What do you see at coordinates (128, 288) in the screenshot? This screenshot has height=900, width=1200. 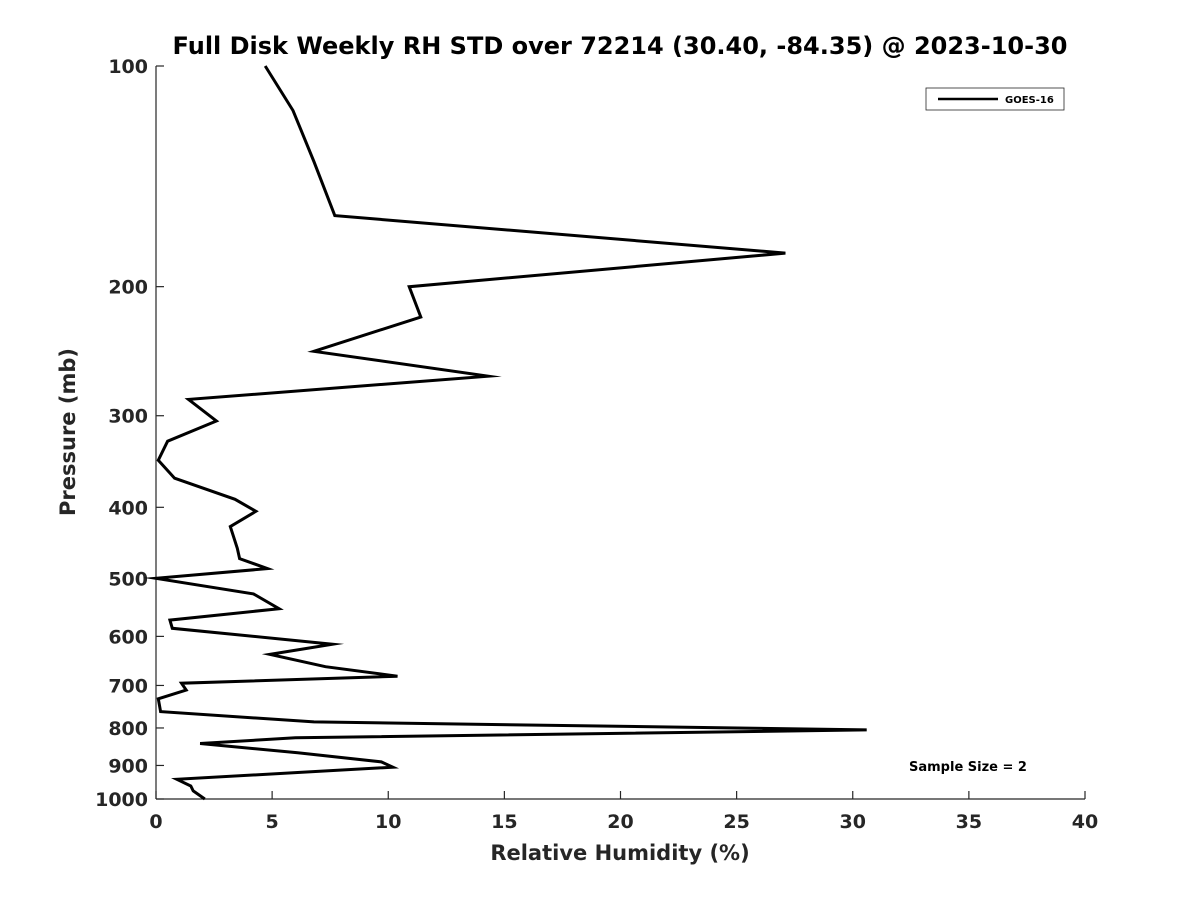 I see `y-tick-label: 200` at bounding box center [128, 288].